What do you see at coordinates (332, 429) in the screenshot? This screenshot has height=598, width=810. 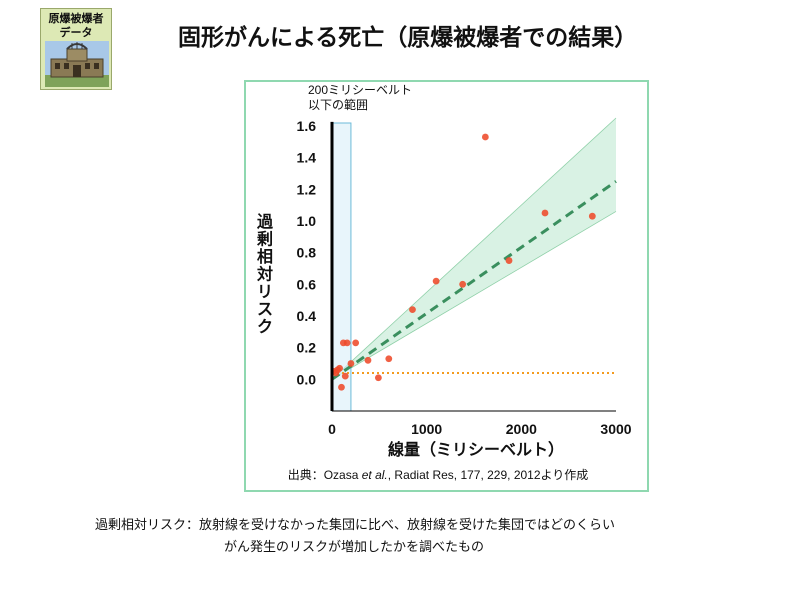 I see `x-tick-label-0: 0` at bounding box center [332, 429].